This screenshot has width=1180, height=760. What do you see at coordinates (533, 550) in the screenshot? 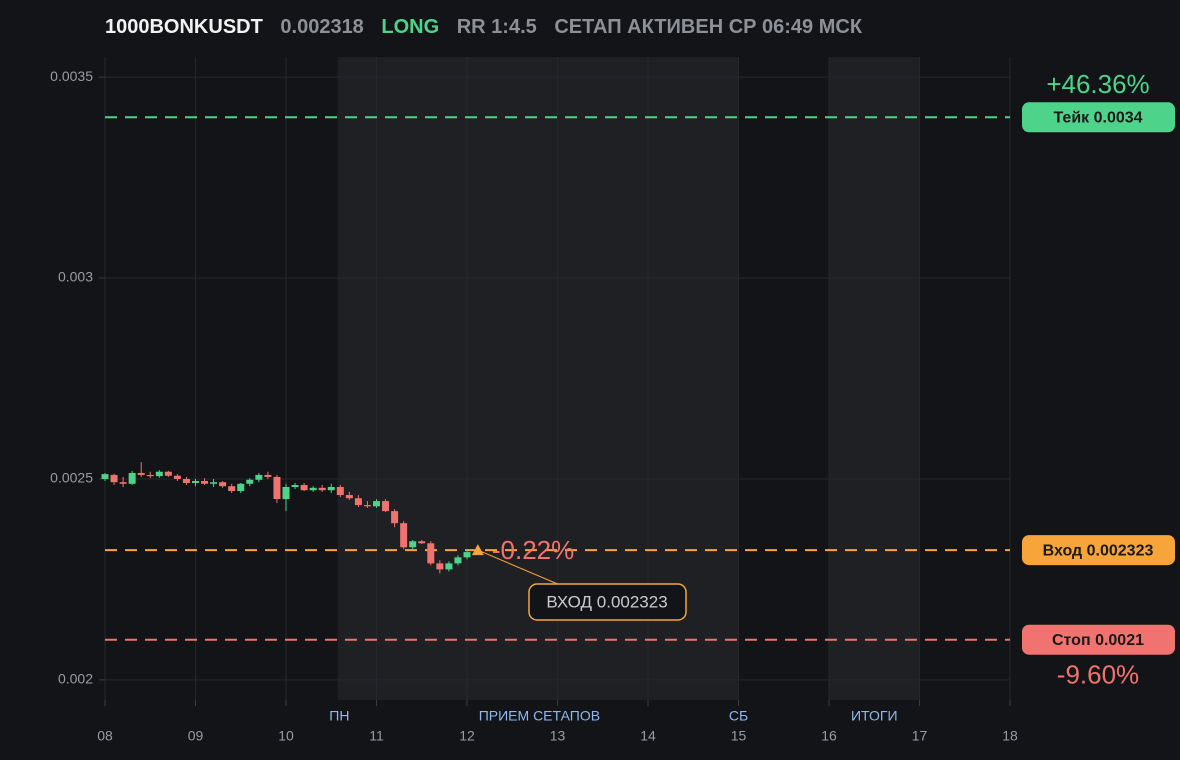
I see `entry-change: -0.22%` at bounding box center [533, 550].